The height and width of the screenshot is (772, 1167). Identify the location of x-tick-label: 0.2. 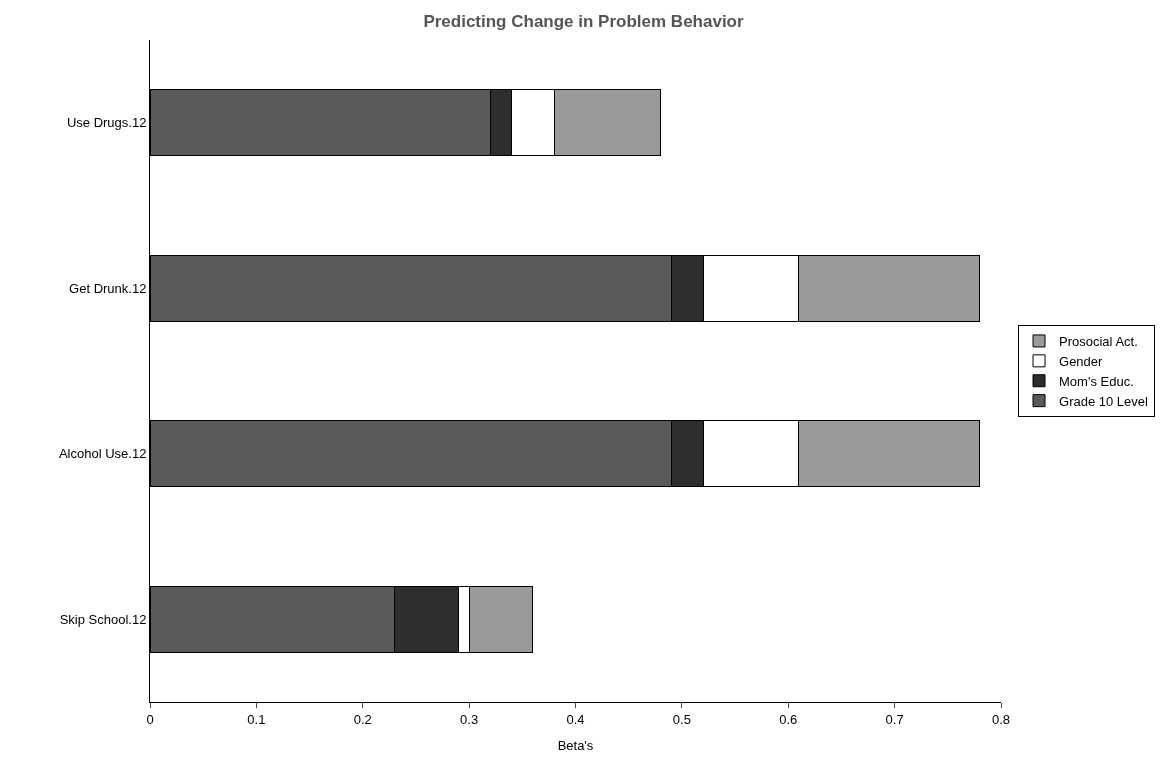
(362, 719).